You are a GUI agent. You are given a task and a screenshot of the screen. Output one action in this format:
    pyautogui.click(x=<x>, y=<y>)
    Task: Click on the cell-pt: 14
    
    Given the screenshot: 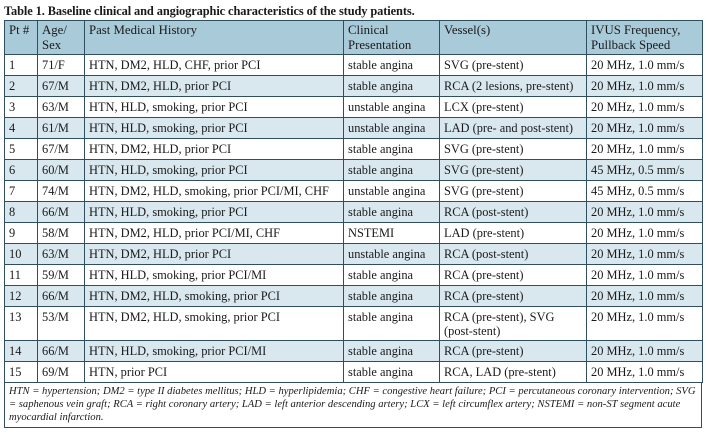 What is the action you would take?
    pyautogui.click(x=21, y=351)
    